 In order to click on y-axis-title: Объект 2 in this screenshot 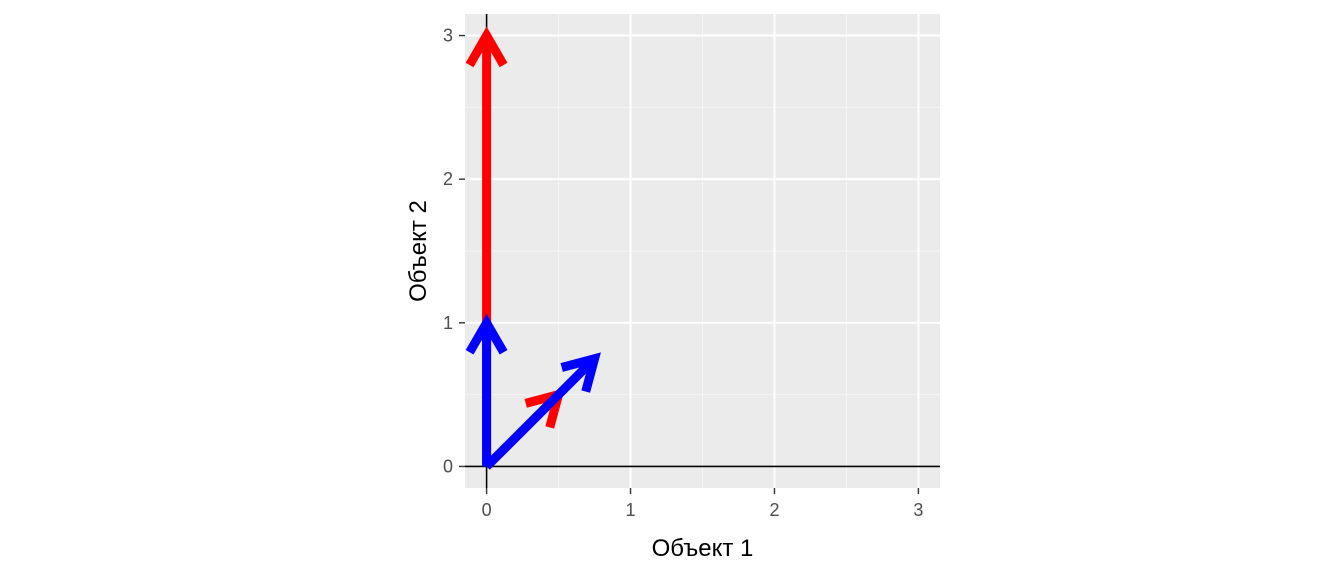, I will do `click(418, 251)`.